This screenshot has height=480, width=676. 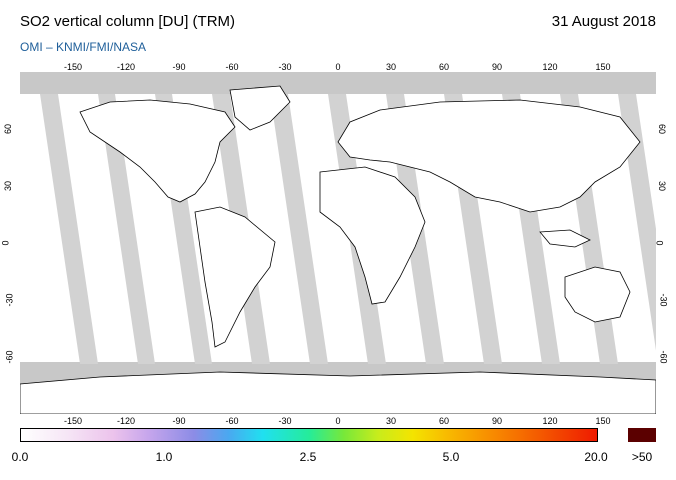 What do you see at coordinates (128, 21) in the screenshot?
I see `page-title: SO2 vertical column [DU] (TRM)` at bounding box center [128, 21].